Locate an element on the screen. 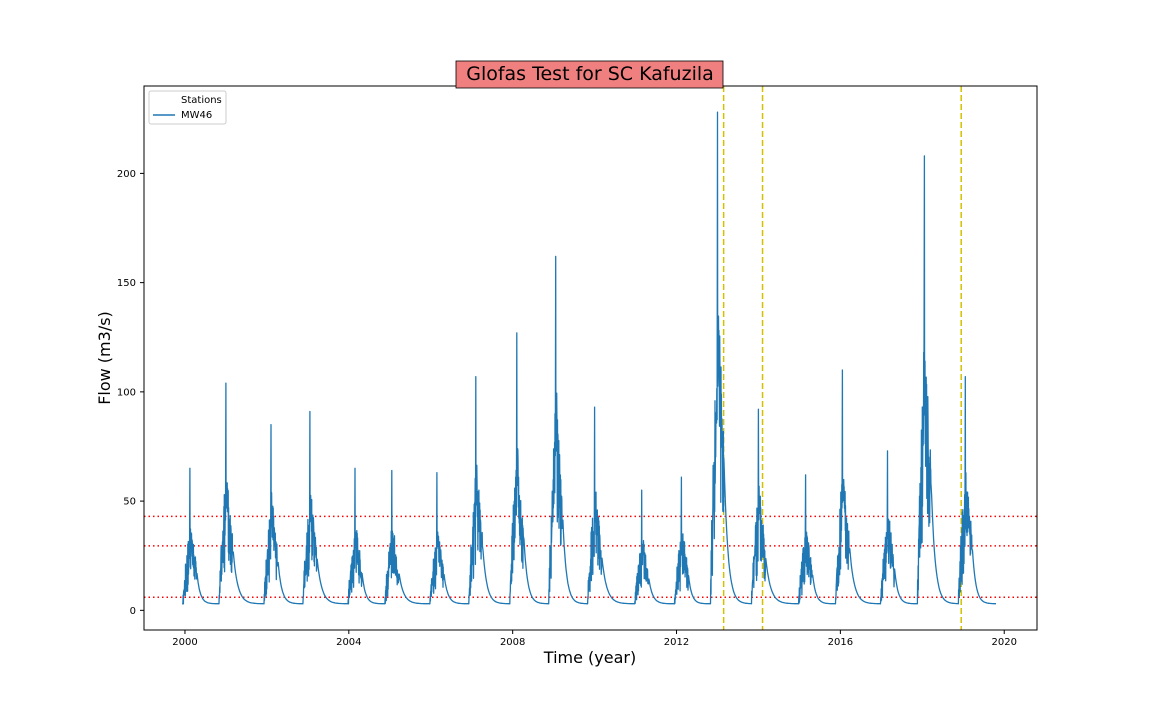 Image resolution: width=1152 pixels, height=720 pixels. chart-title-background is located at coordinates (589, 74).